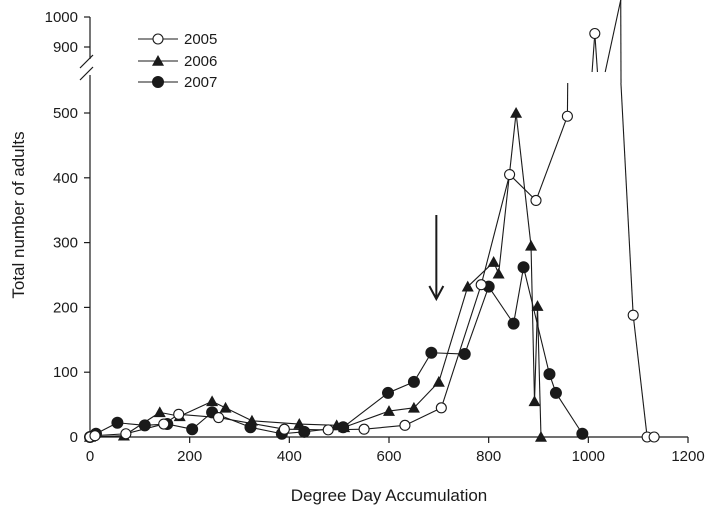 The image size is (713, 509). I want to click on y-axis-title: Total number of adults, so click(18, 214).